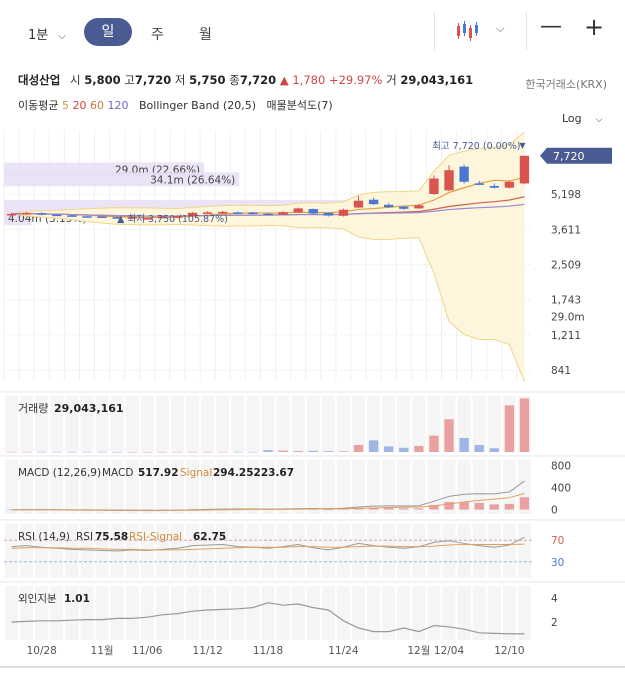 The image size is (625, 686). I want to click on volume-profile-label: 매물분석도(7), so click(299, 105).